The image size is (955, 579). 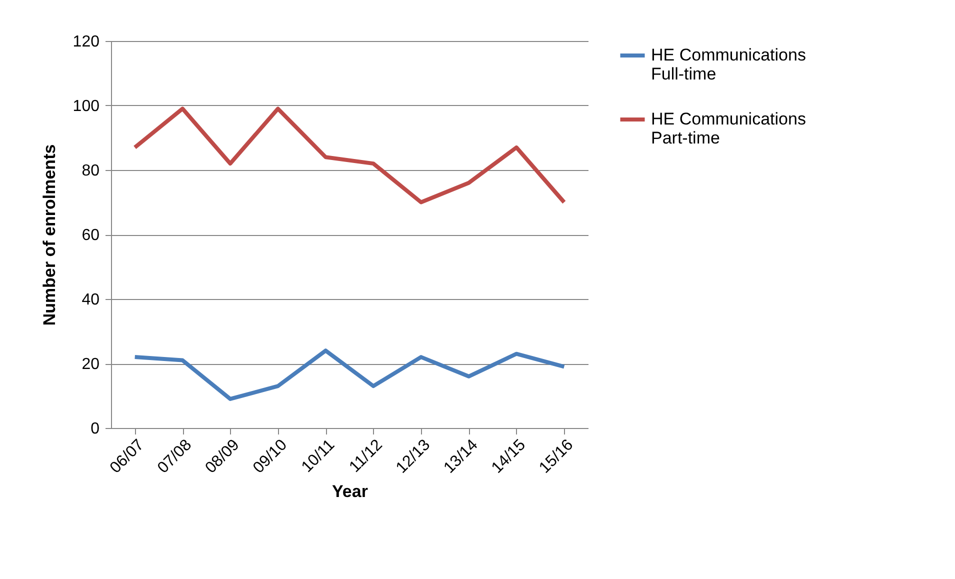 I want to click on legend-label: HE Communications Full-time, so click(x=728, y=65).